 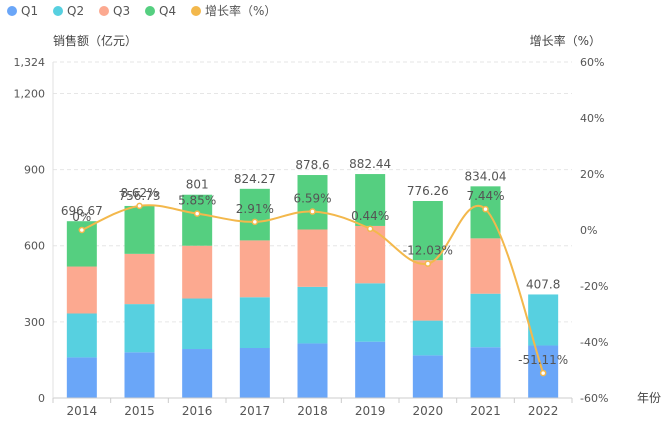 I want to click on legend-label-growth: 增长率（%）, so click(x=240, y=10).